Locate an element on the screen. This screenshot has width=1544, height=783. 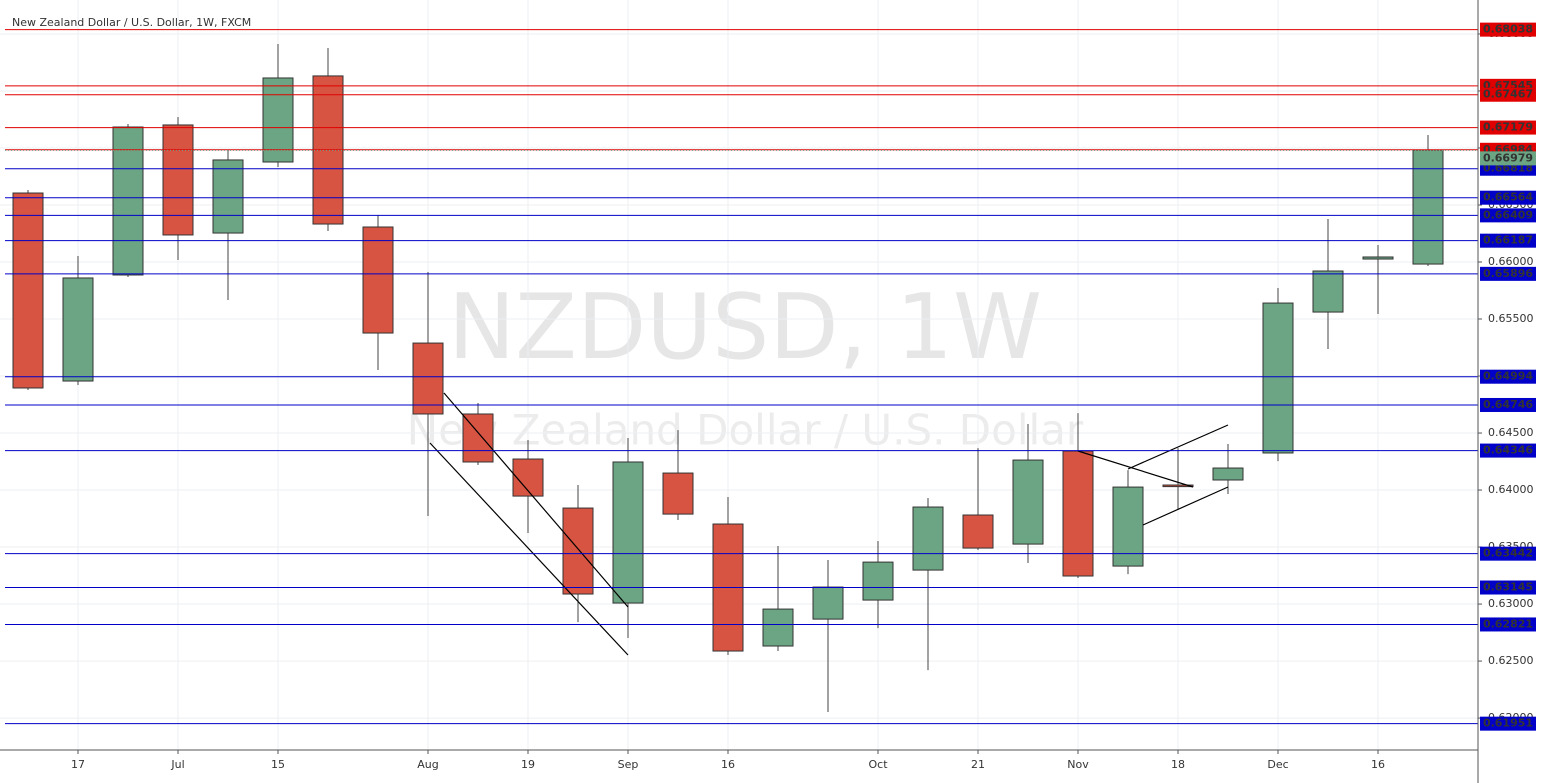
x-tick-label: Oct is located at coordinates (878, 764).